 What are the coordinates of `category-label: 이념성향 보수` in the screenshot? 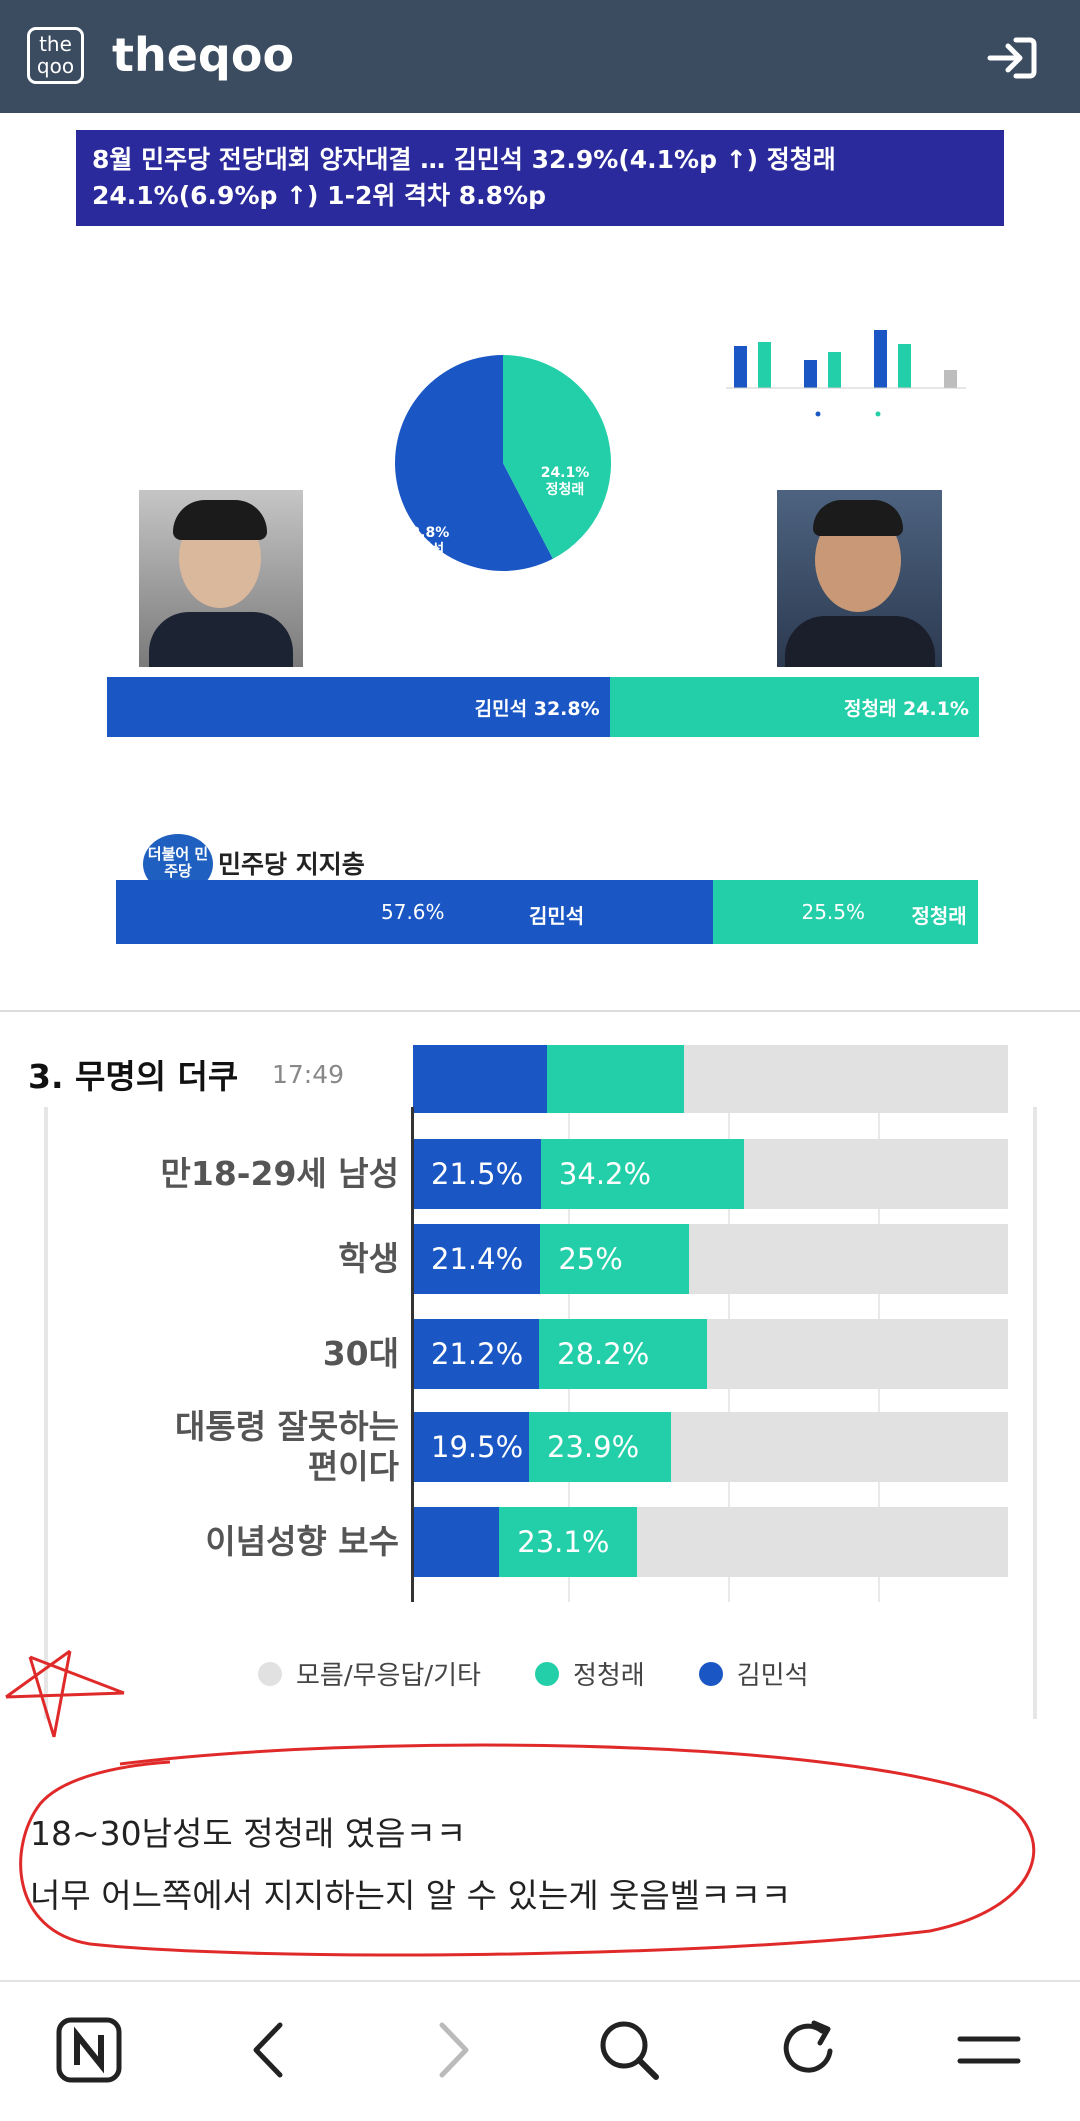 It's located at (302, 1541).